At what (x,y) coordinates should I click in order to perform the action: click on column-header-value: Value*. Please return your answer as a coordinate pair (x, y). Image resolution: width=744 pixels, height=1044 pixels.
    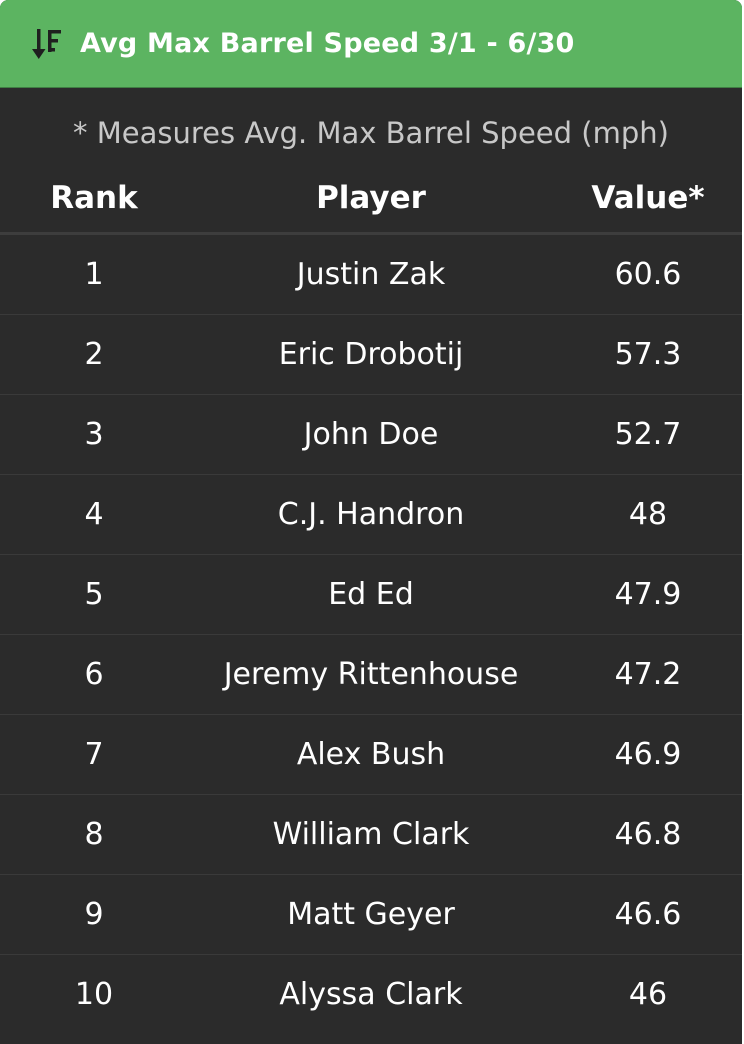
    Looking at the image, I should click on (648, 198).